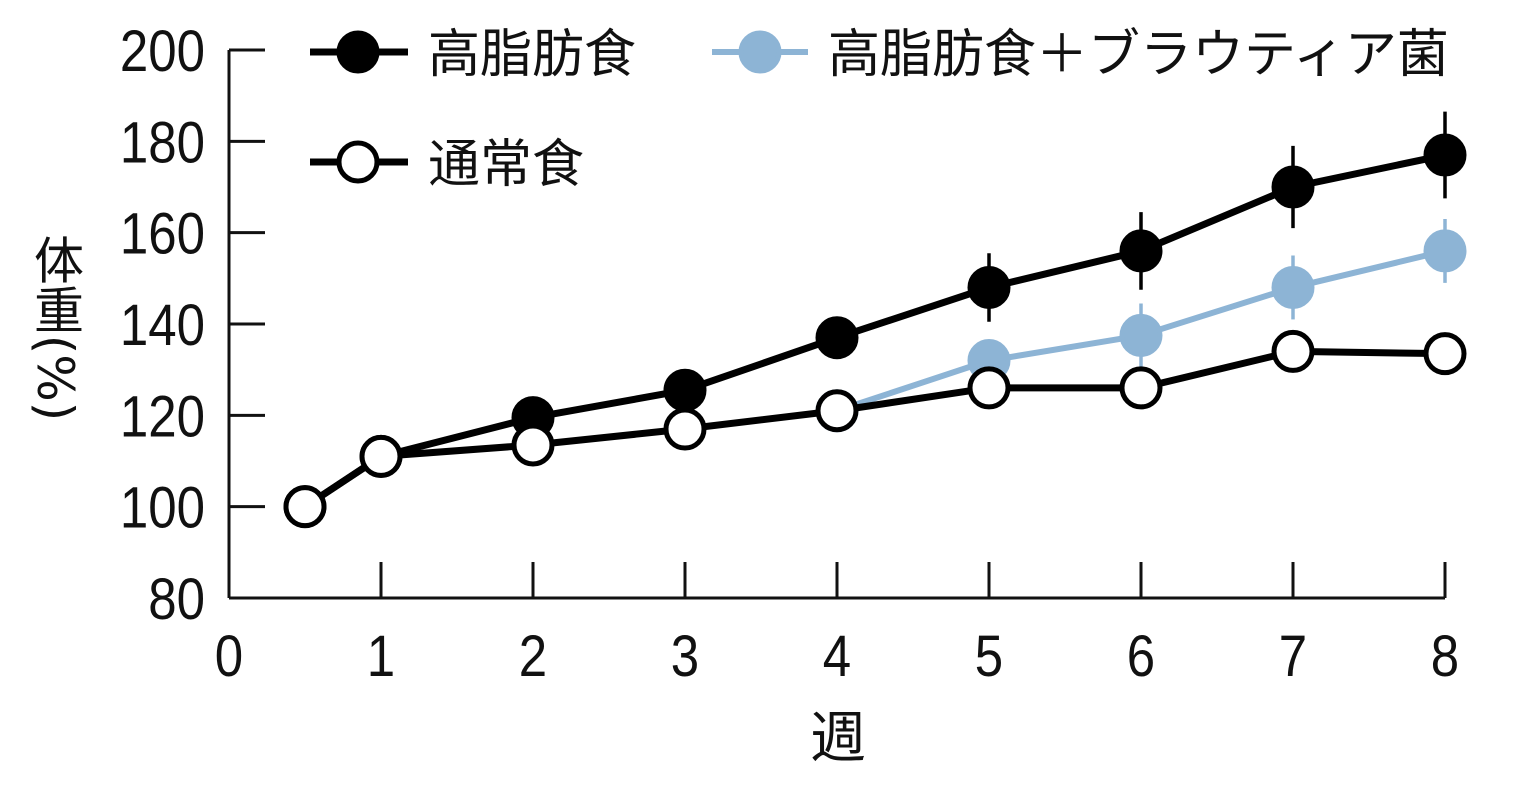 The height and width of the screenshot is (809, 1536). I want to click on x-tick-label: 3, so click(685, 656).